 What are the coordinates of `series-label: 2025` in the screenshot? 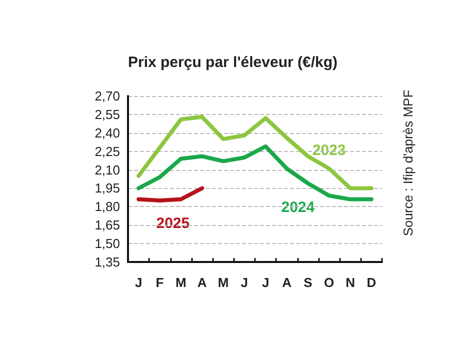 It's located at (173, 223).